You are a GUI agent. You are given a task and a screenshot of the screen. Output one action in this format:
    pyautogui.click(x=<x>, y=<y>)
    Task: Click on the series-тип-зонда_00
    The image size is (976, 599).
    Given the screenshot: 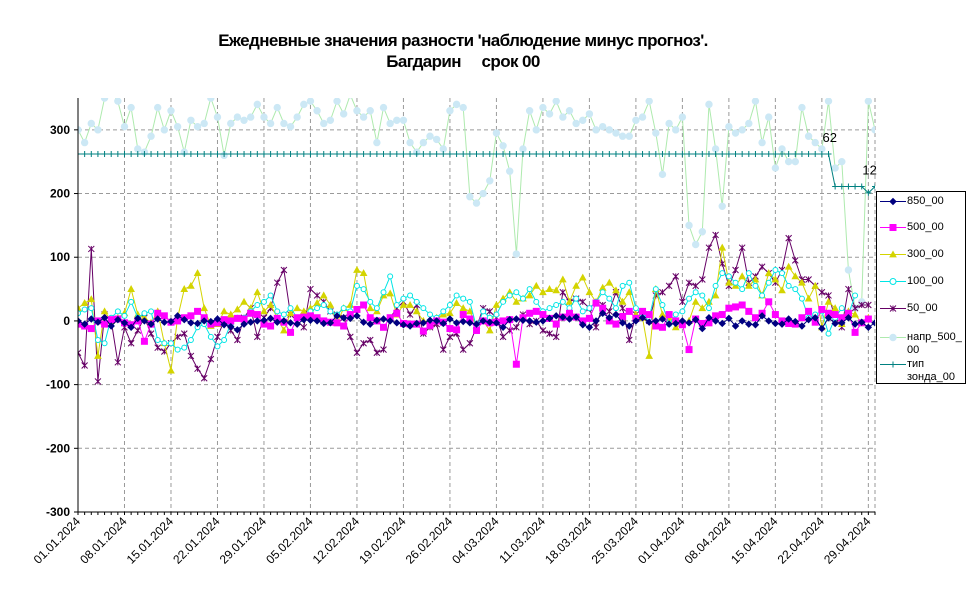 What is the action you would take?
    pyautogui.click(x=476, y=173)
    